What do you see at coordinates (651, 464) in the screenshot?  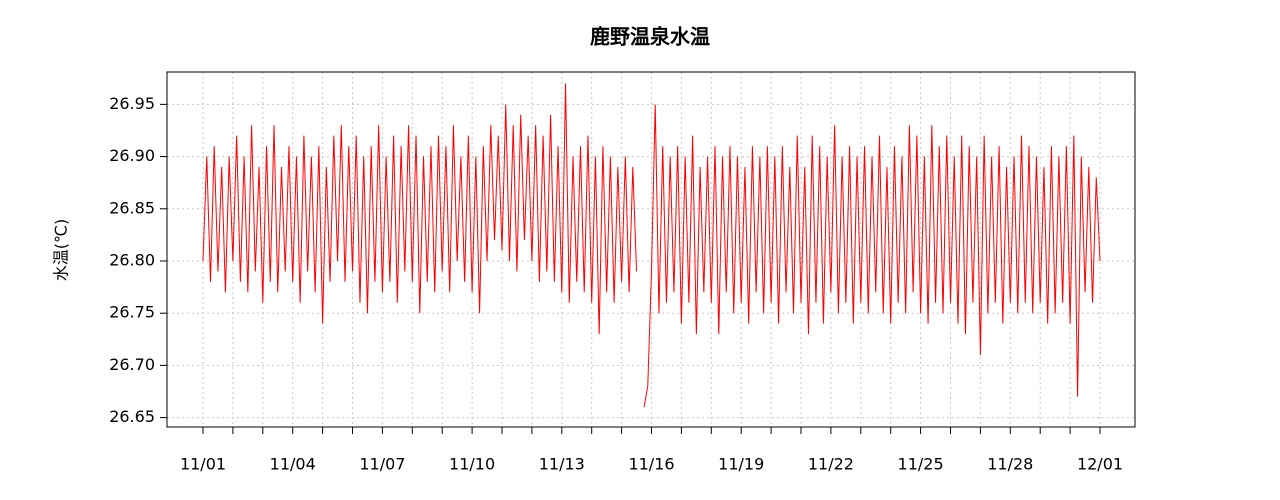 I see `x-tick-label: 11/16` at bounding box center [651, 464].